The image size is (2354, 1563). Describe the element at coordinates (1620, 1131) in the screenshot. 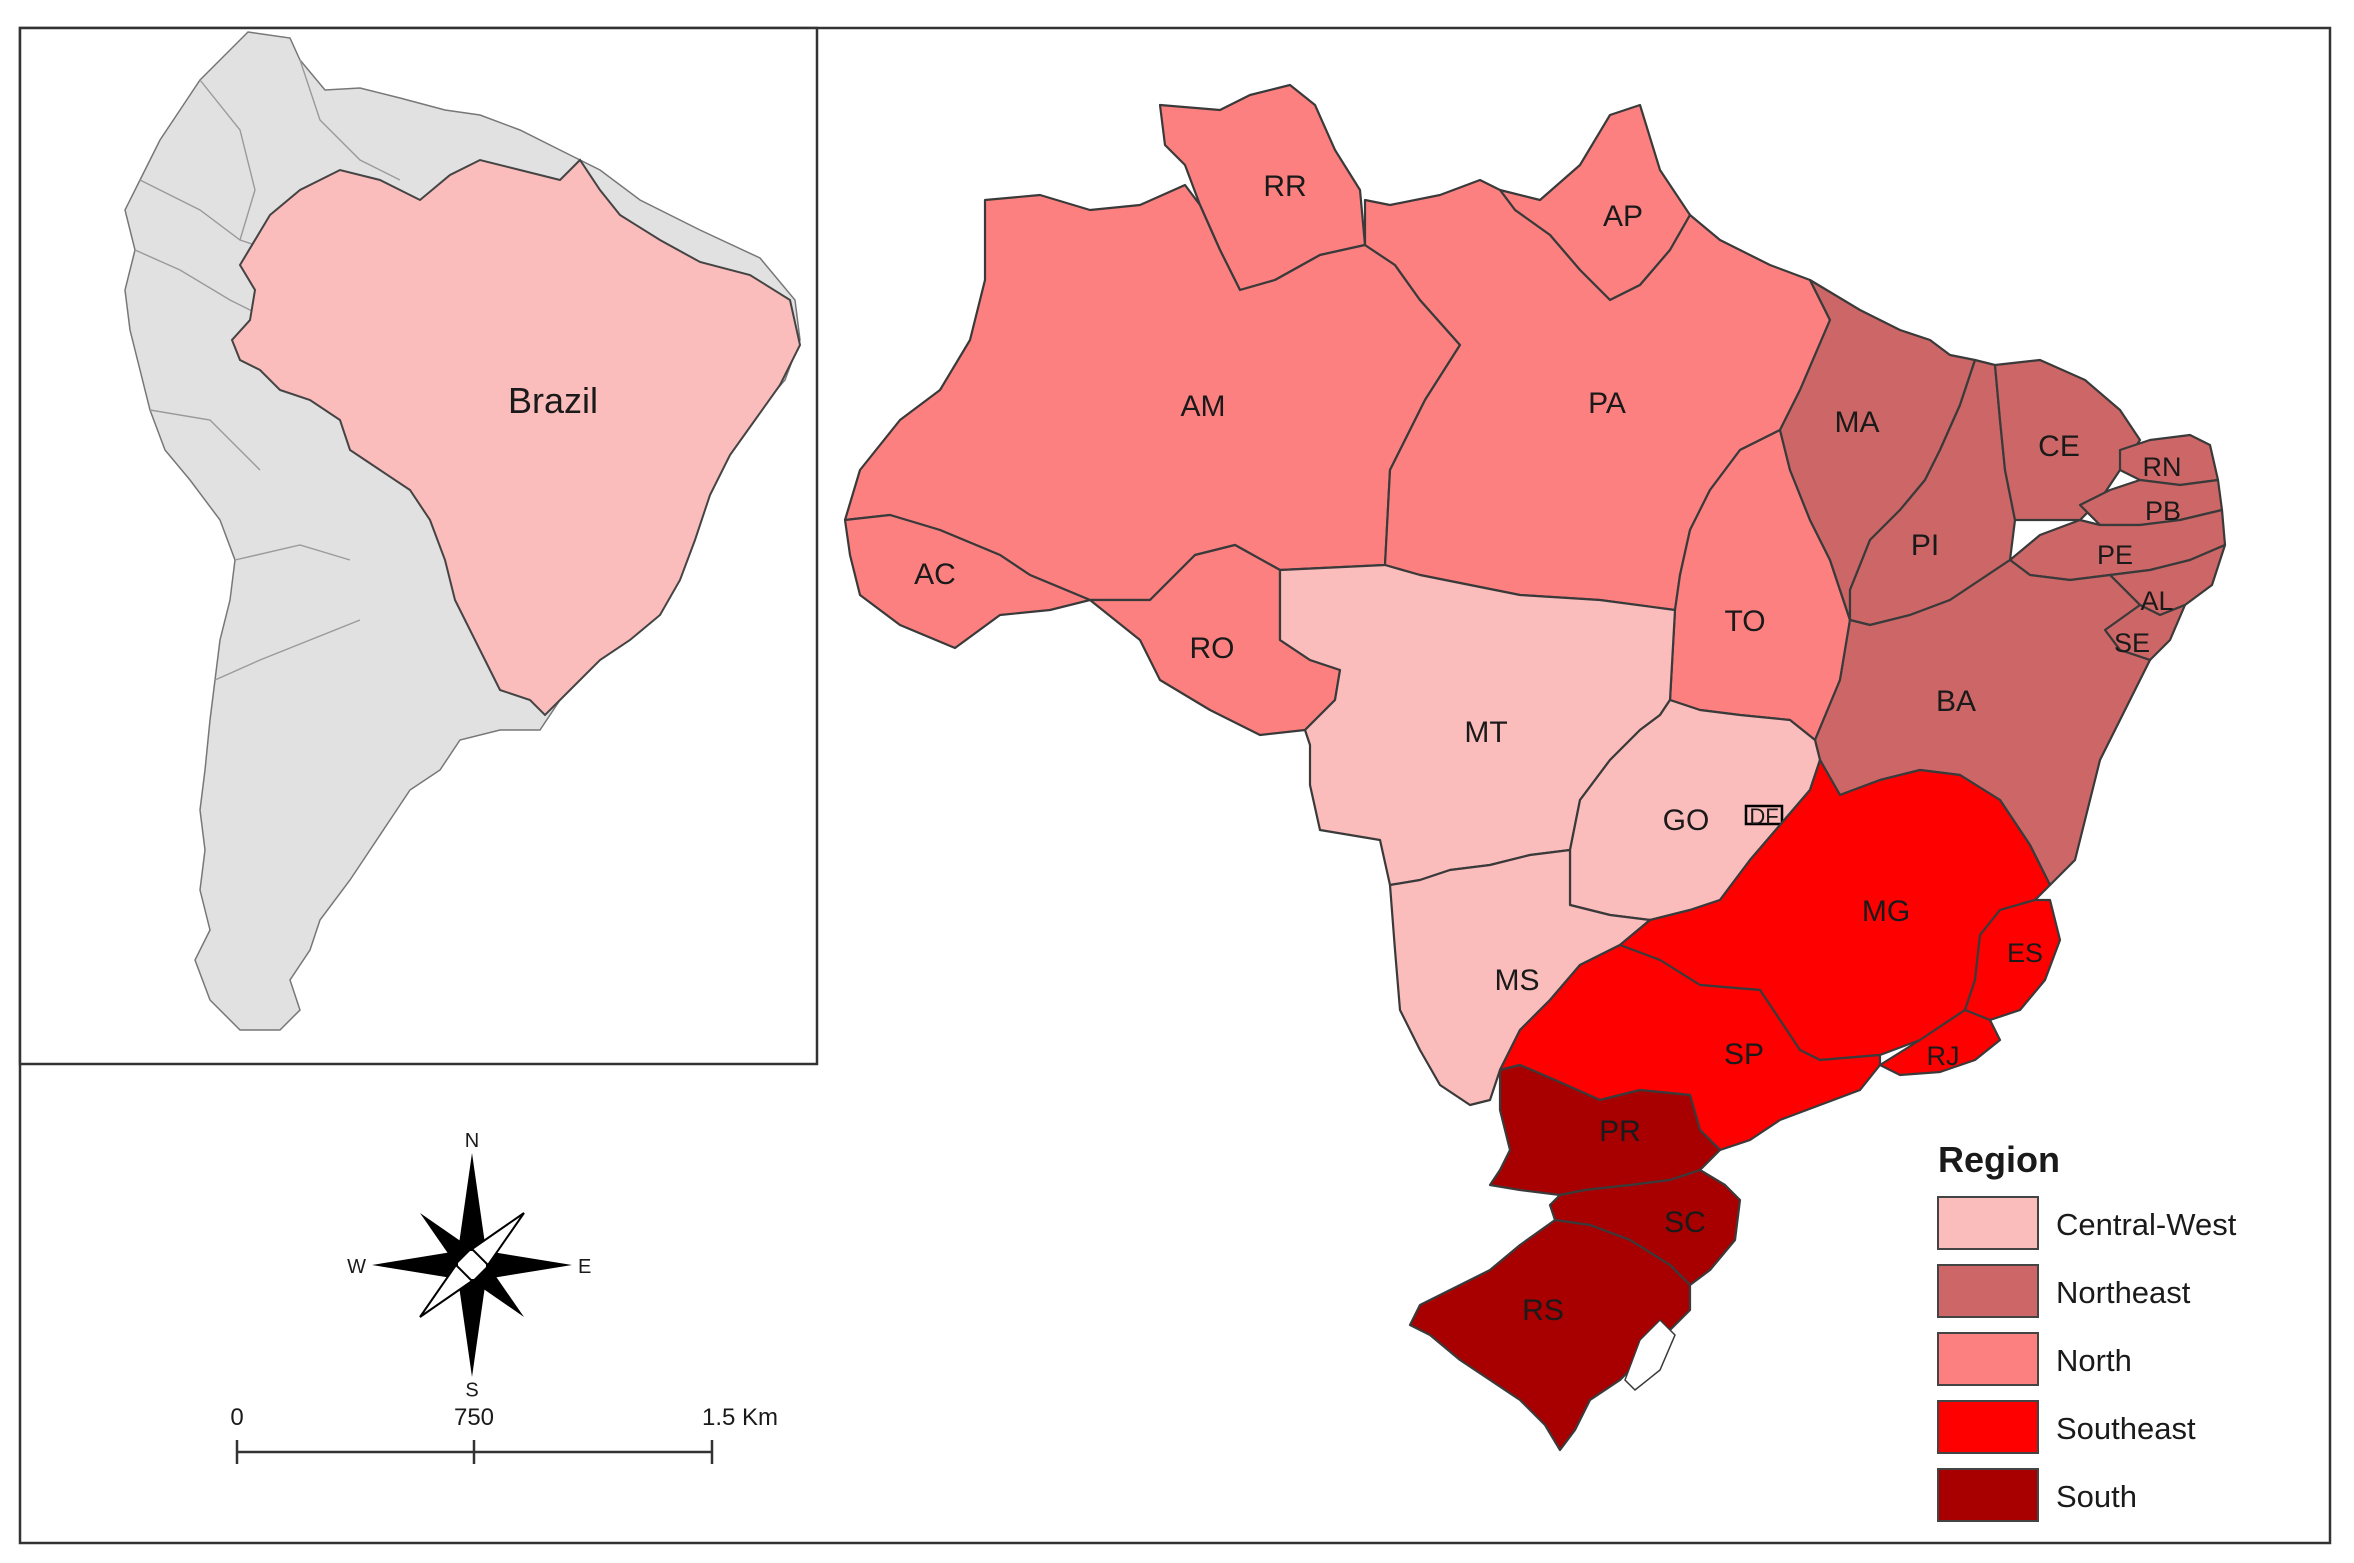

I see `label-pr: PR` at that location.